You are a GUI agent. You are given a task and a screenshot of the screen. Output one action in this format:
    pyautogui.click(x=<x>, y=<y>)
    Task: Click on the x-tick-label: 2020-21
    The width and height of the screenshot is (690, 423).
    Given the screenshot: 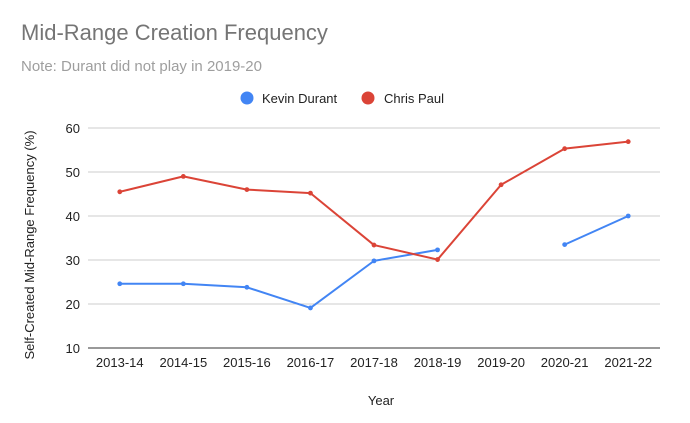 What is the action you would take?
    pyautogui.click(x=565, y=362)
    